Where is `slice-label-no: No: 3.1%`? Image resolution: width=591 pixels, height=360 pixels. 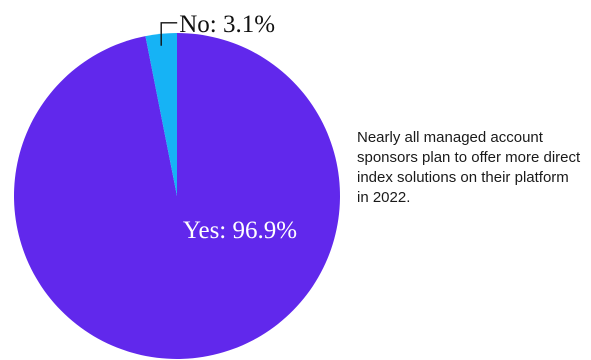 slice-label-no: No: 3.1% is located at coordinates (227, 24).